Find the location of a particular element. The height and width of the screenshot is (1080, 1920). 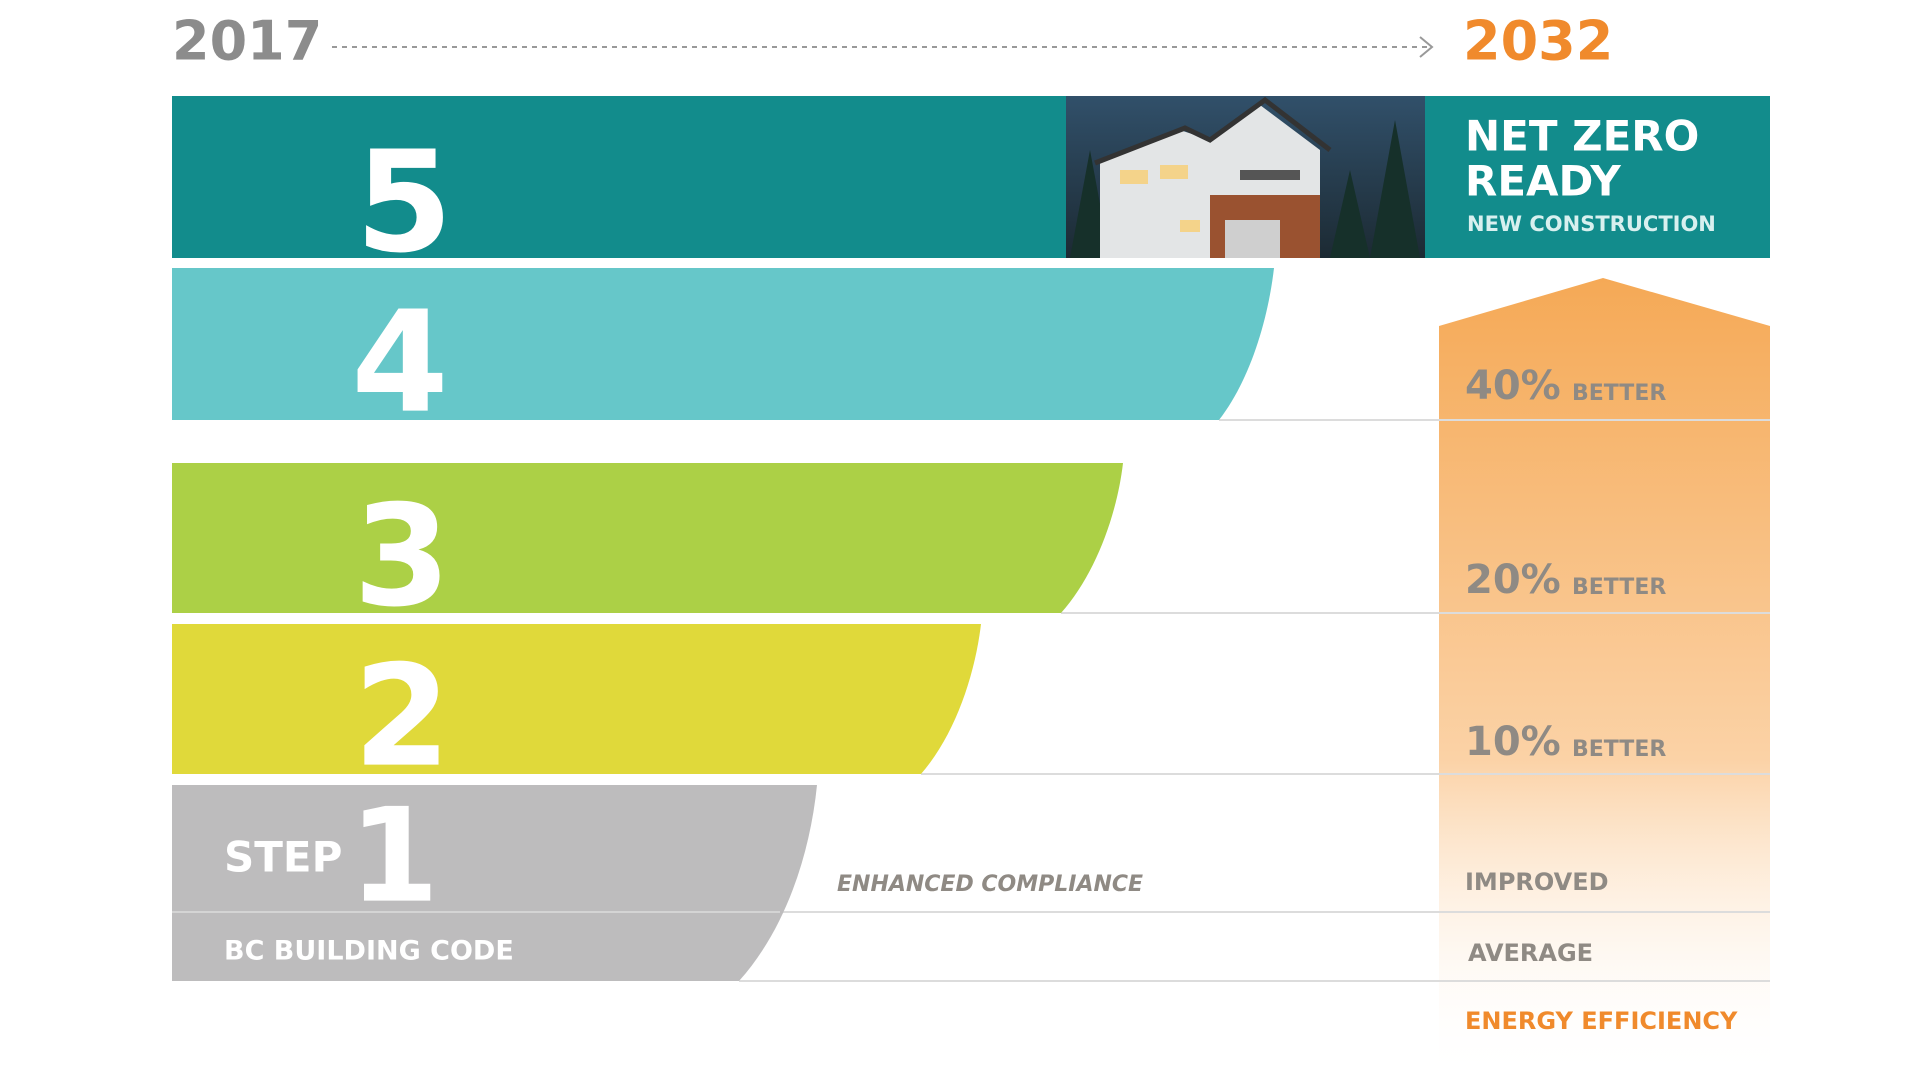

step-4-band is located at coordinates (723, 344).